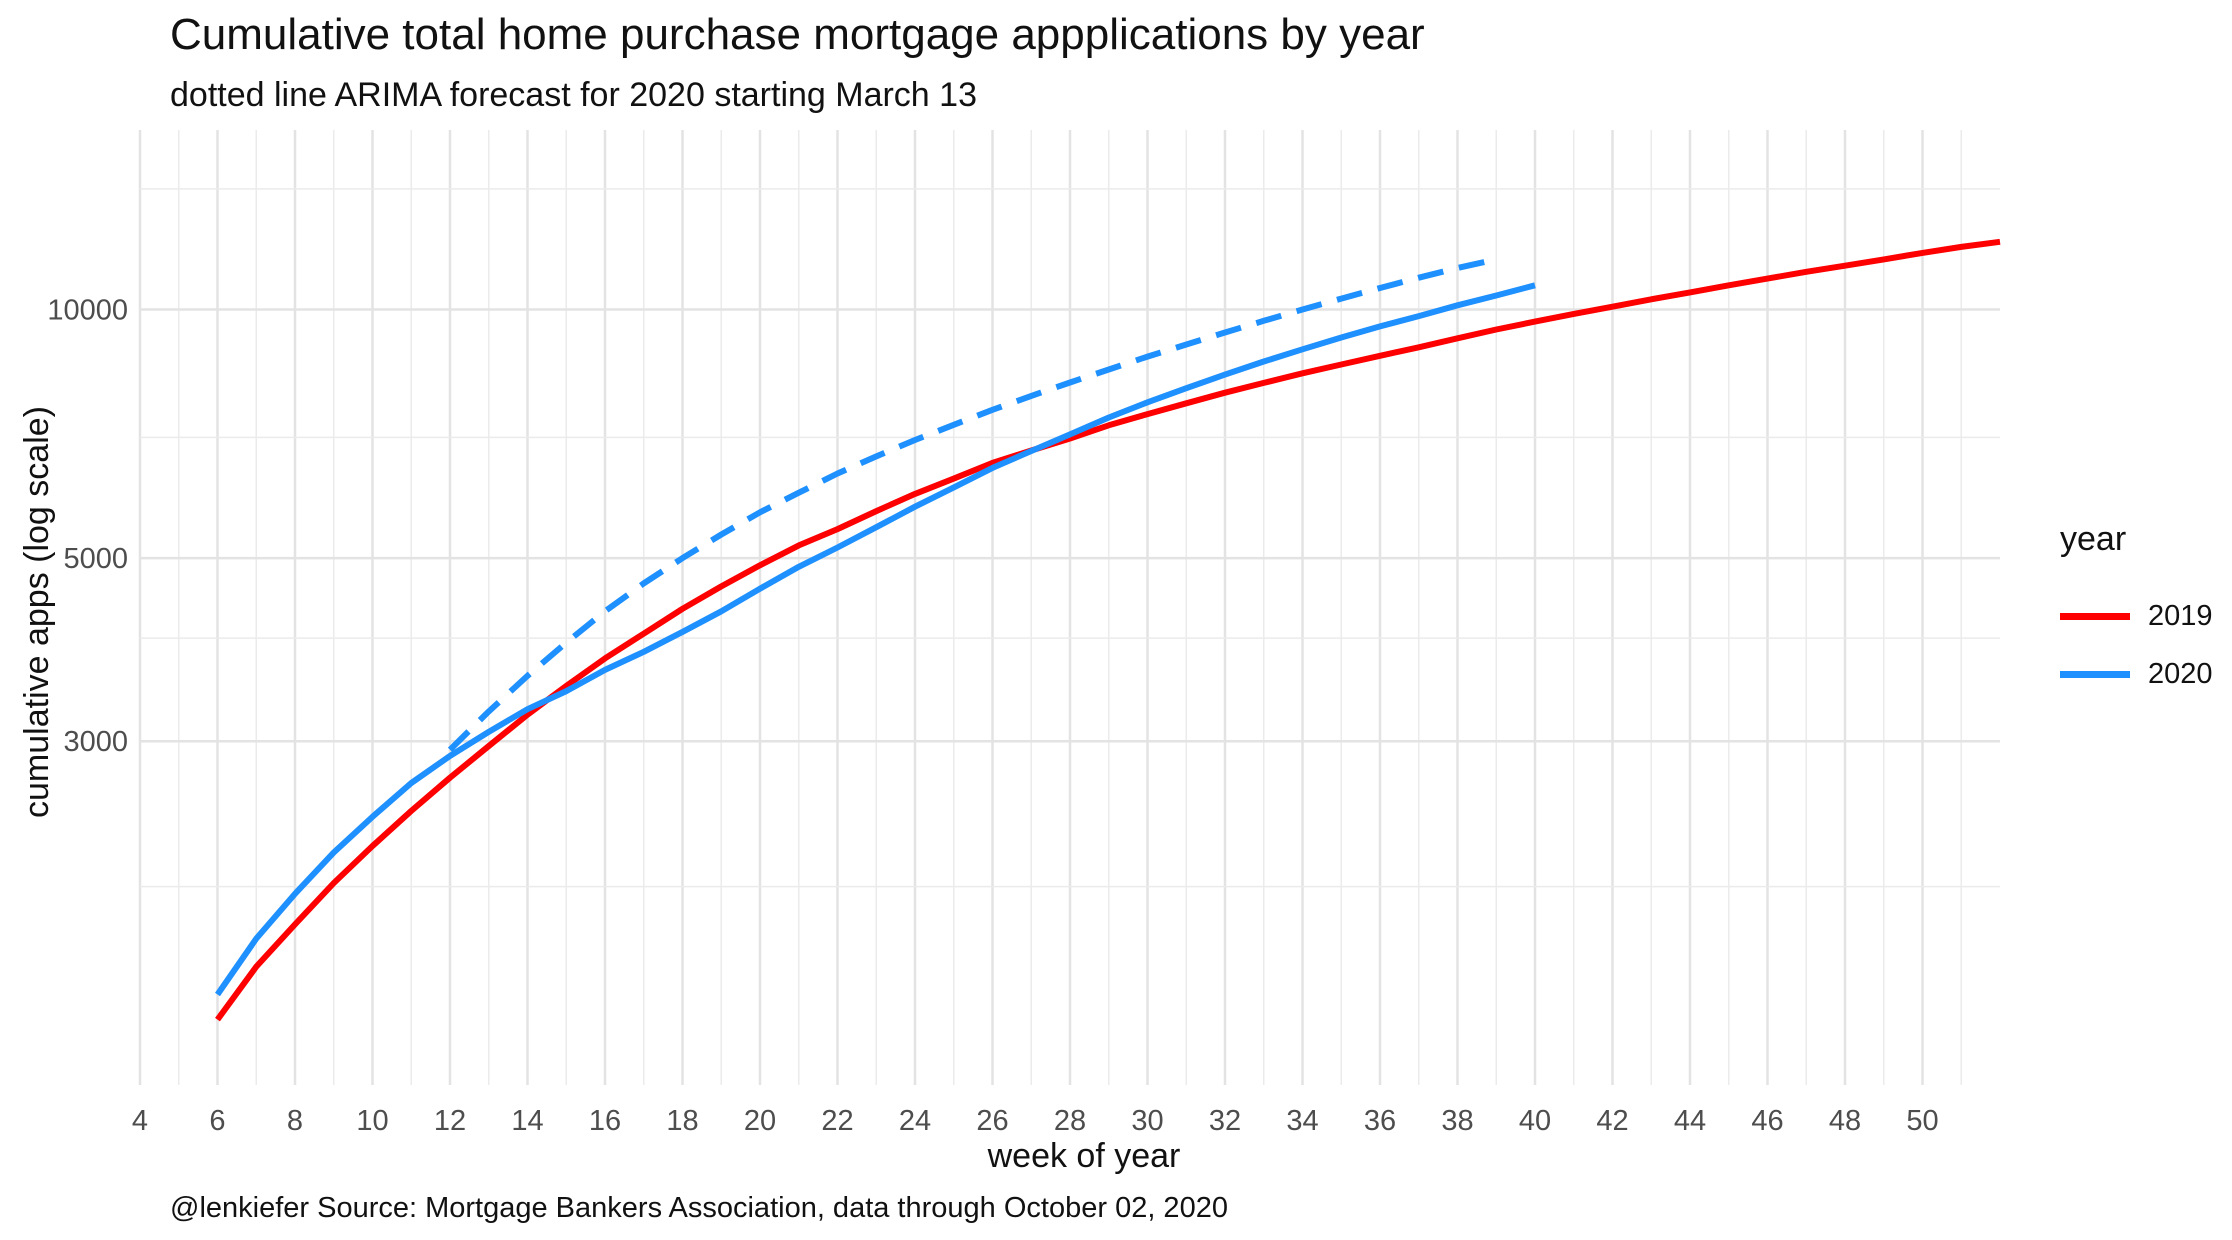 The image size is (2232, 1240). What do you see at coordinates (1612, 1121) in the screenshot?
I see `x-tick-label: 42` at bounding box center [1612, 1121].